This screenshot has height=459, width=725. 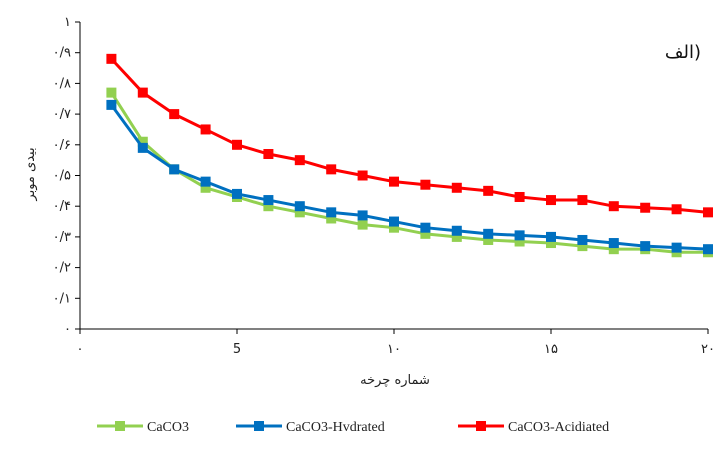 What do you see at coordinates (67, 329) in the screenshot?
I see `y-tick-label: ۰` at bounding box center [67, 329].